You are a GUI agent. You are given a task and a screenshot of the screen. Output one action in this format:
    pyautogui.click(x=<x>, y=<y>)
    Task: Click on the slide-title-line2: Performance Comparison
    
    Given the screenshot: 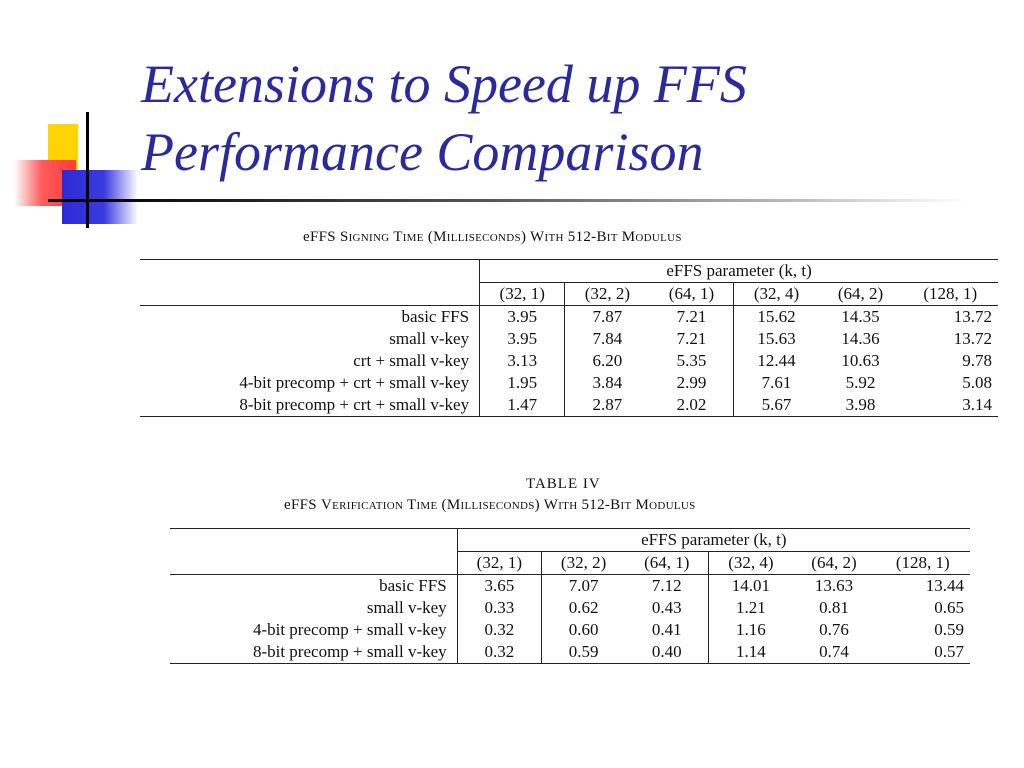 What is the action you would take?
    pyautogui.click(x=422, y=152)
    